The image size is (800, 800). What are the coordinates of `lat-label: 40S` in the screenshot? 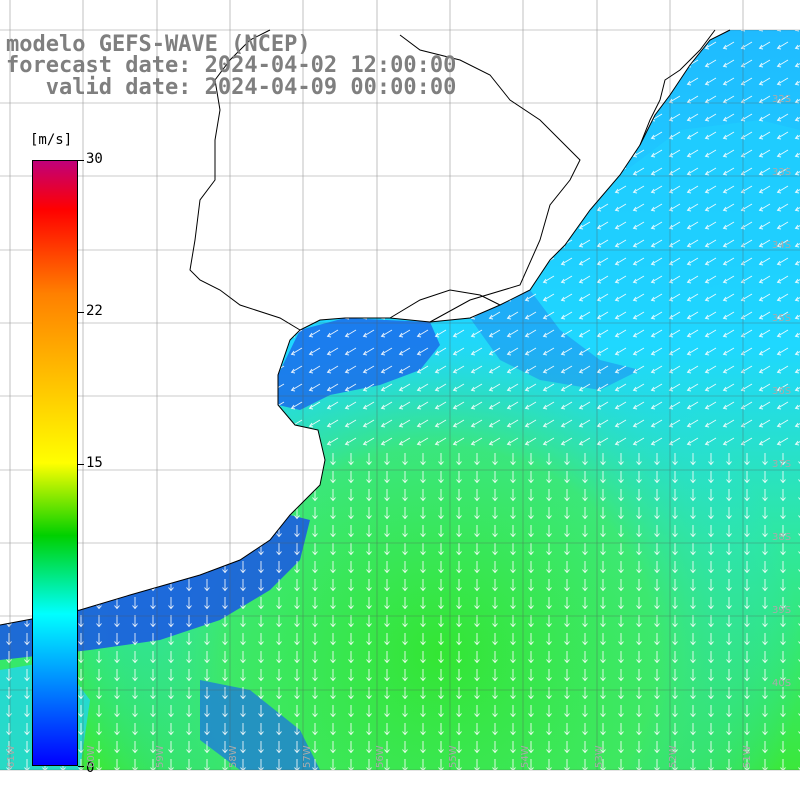 It's located at (782, 683).